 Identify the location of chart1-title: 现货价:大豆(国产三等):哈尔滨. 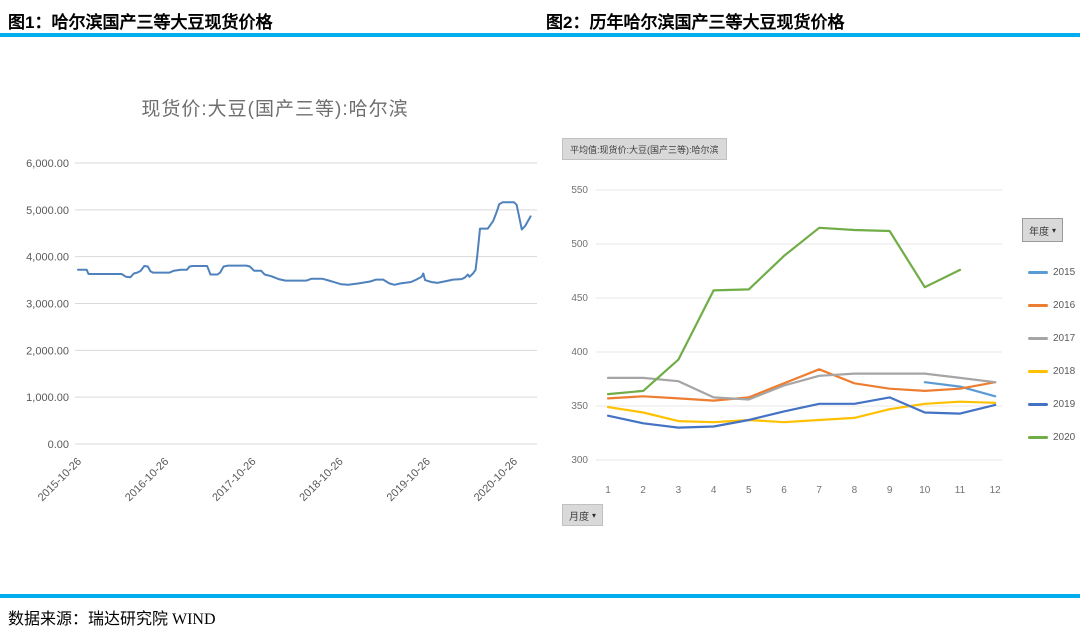
(275, 109).